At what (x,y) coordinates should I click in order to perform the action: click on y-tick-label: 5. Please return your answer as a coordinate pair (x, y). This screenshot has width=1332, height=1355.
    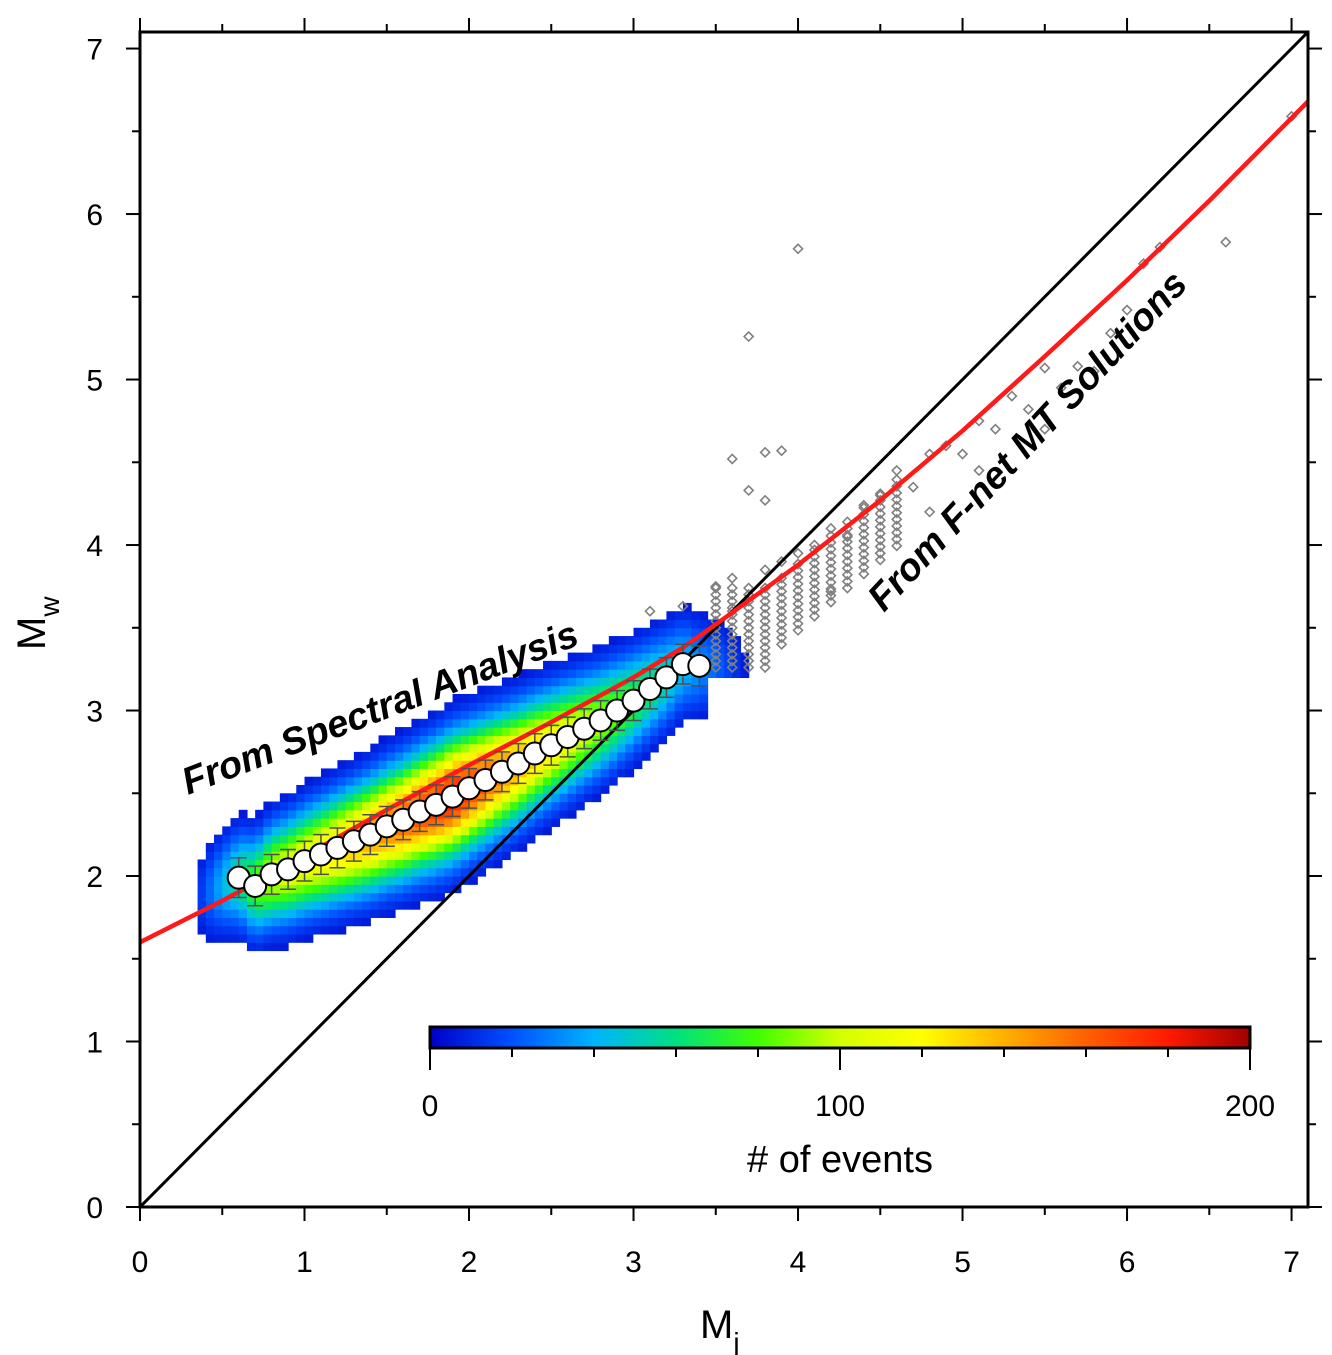
    Looking at the image, I should click on (94, 381).